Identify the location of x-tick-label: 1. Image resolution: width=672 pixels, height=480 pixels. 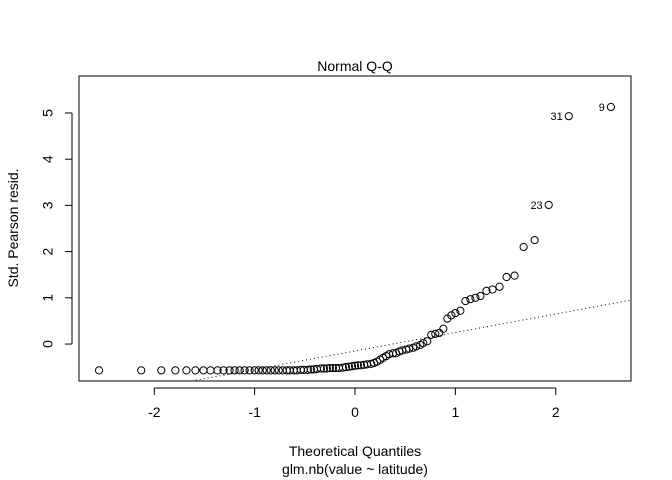
(455, 412).